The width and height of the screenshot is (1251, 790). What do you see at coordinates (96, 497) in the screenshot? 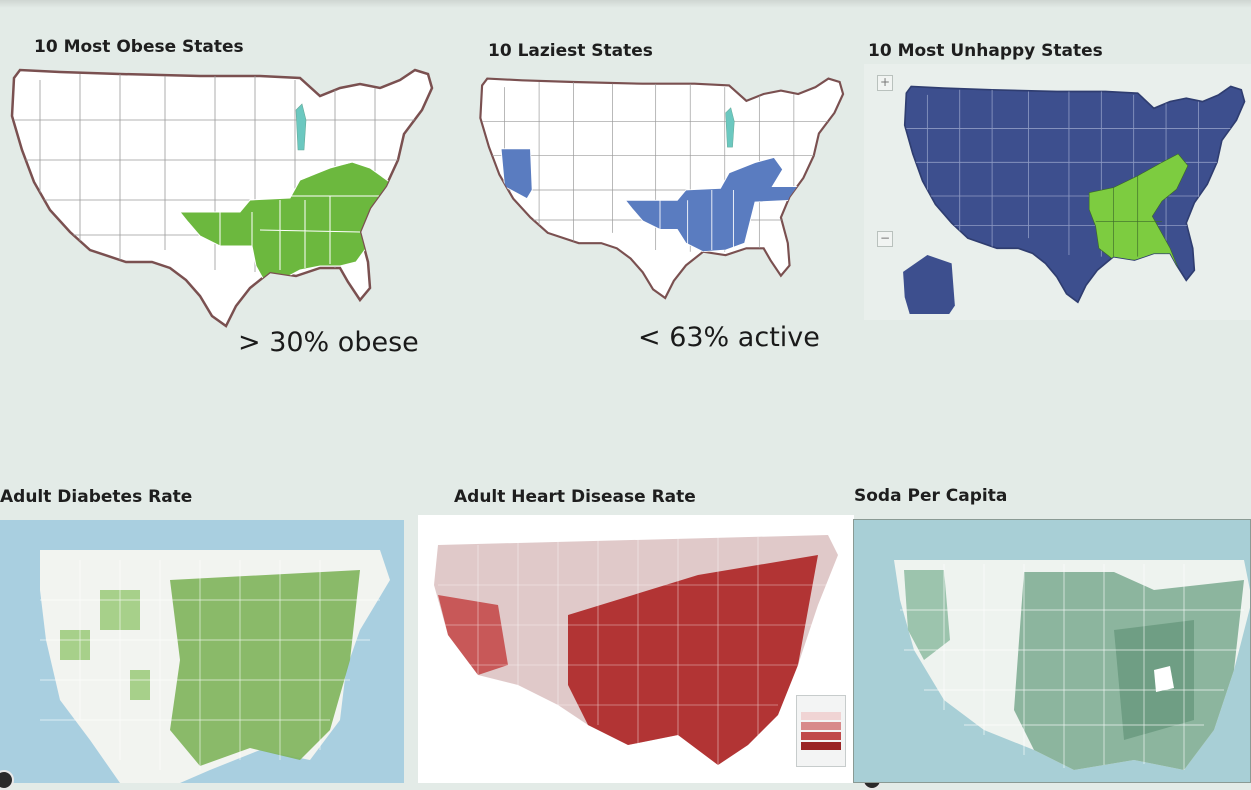
I see `panel-title: Adult Diabetes Rate` at bounding box center [96, 497].